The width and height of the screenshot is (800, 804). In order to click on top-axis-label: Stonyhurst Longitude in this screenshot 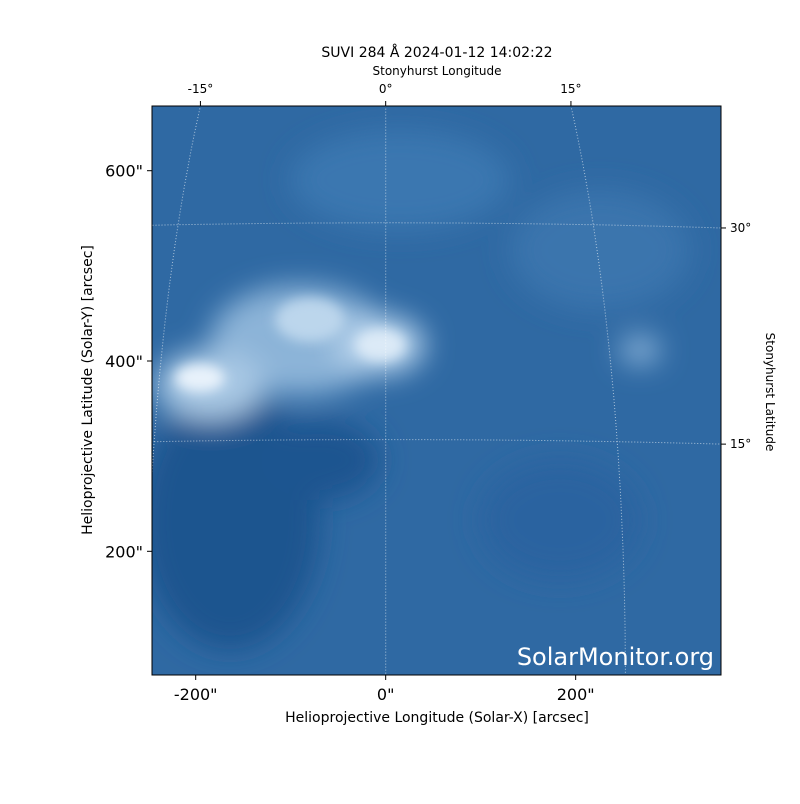, I will do `click(437, 71)`.